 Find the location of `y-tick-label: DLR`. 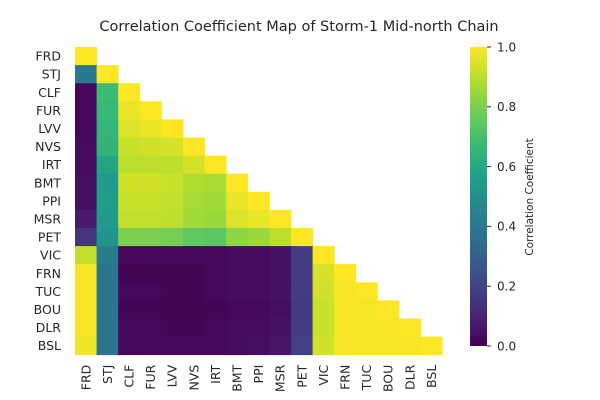

y-tick-label: DLR is located at coordinates (49, 327).